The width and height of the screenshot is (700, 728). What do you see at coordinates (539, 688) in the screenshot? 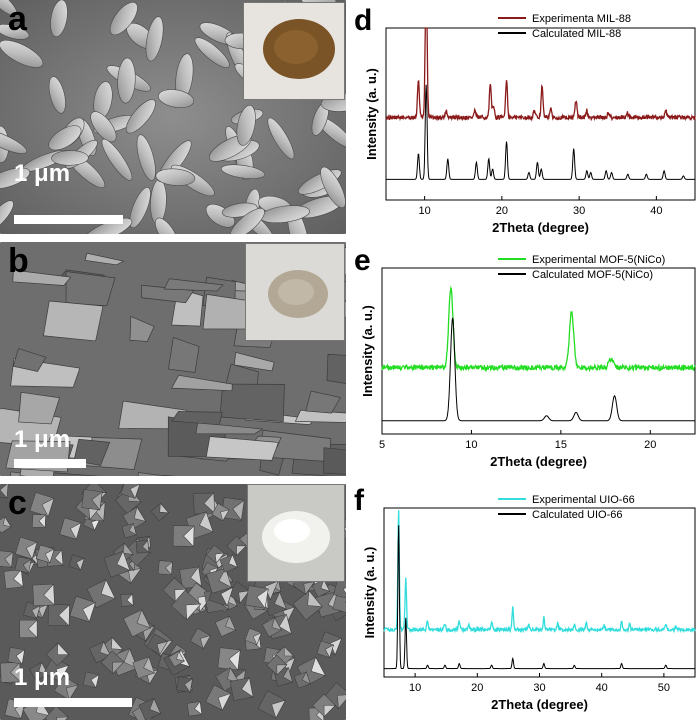
I see `x-tick-label: 30` at bounding box center [539, 688].